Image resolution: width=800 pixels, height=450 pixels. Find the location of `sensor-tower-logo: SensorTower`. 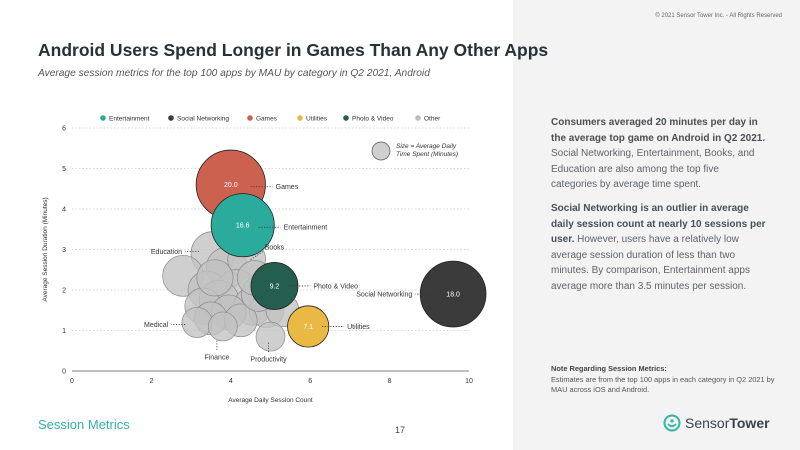

sensor-tower-logo: SensorTower is located at coordinates (716, 423).